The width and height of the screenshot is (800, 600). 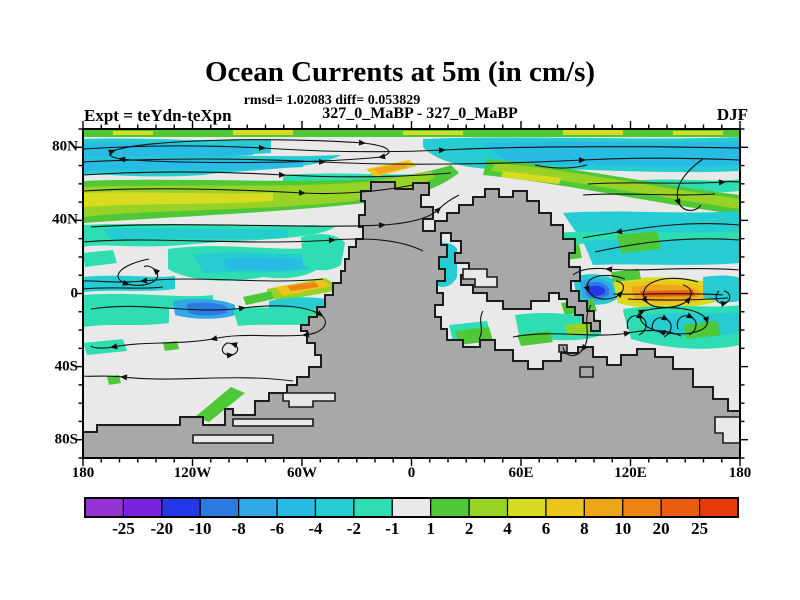 I want to click on colorbar-tick-label: 8, so click(x=584, y=528).